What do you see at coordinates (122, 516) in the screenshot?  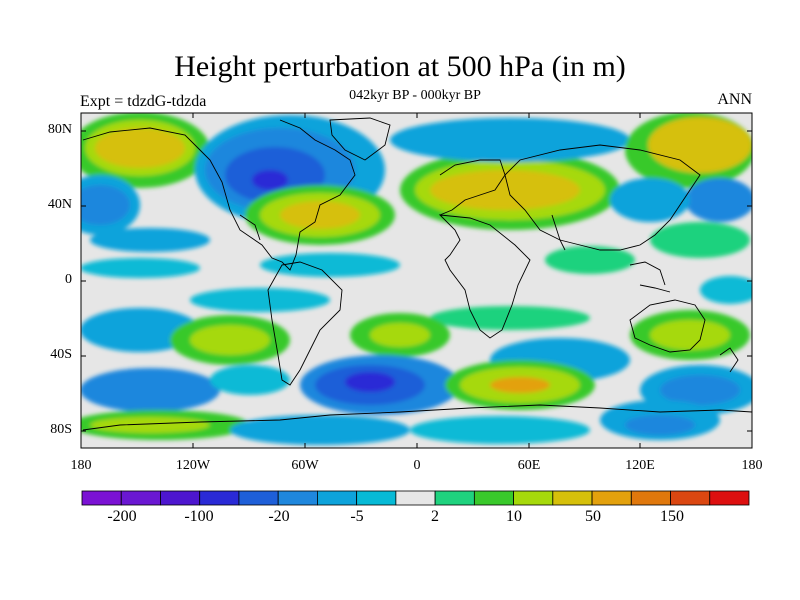 I see `colorbar-label: -200` at bounding box center [122, 516].